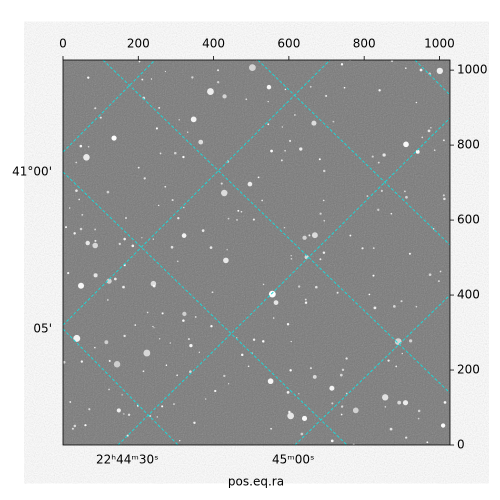  I want to click on y2-tick-label: 200, so click(468, 370).